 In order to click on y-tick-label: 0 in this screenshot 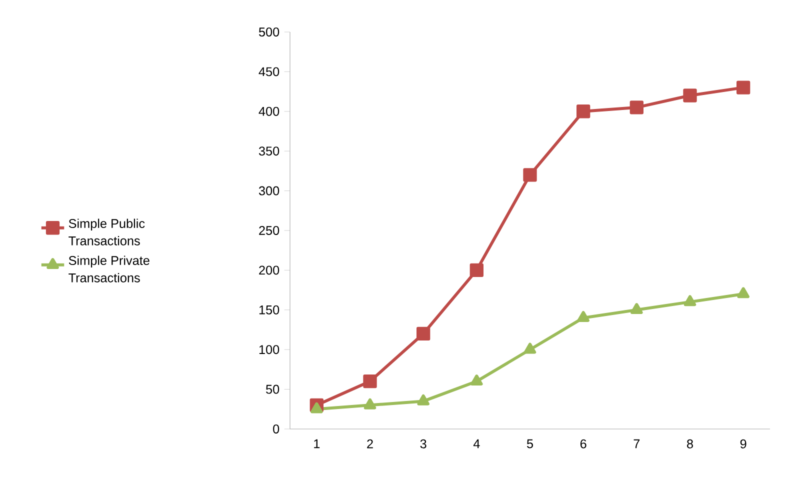, I will do `click(276, 429)`.